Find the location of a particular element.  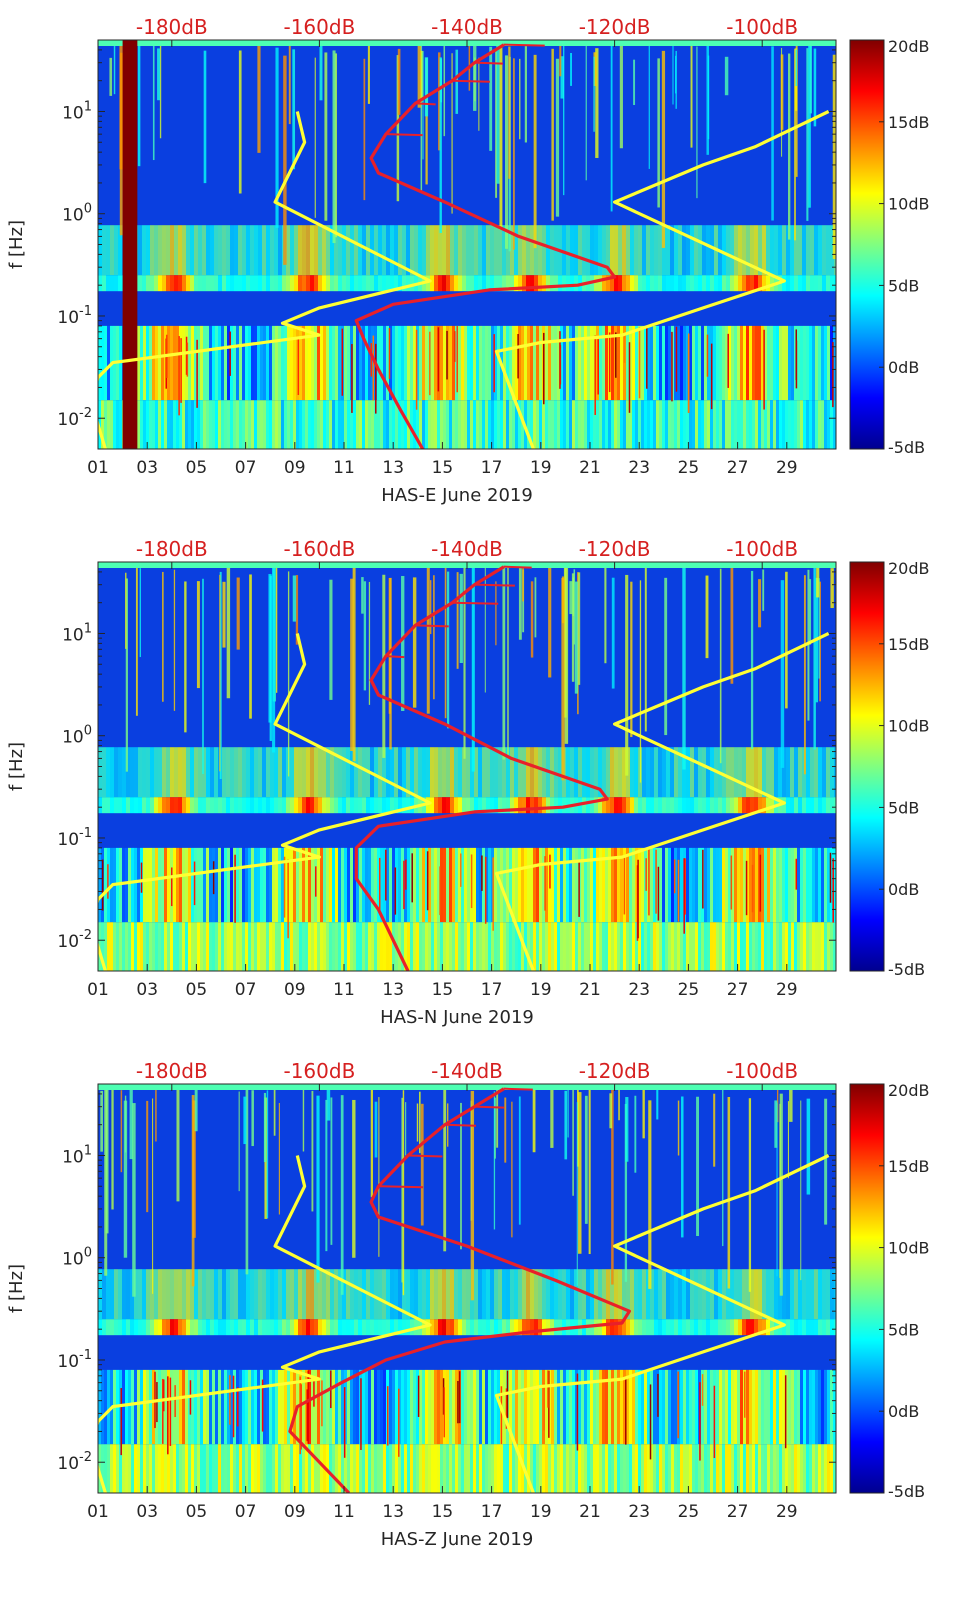

top-tick-label: -140dB is located at coordinates (467, 27).